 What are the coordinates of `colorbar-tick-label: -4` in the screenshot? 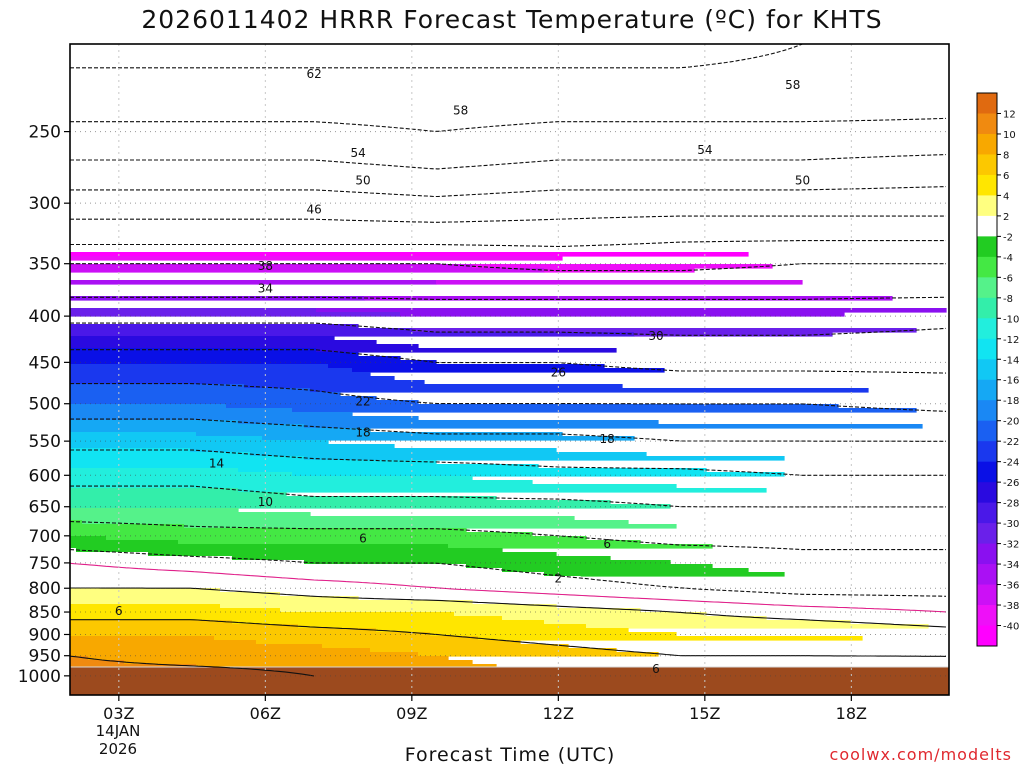 It's located at (1008, 258).